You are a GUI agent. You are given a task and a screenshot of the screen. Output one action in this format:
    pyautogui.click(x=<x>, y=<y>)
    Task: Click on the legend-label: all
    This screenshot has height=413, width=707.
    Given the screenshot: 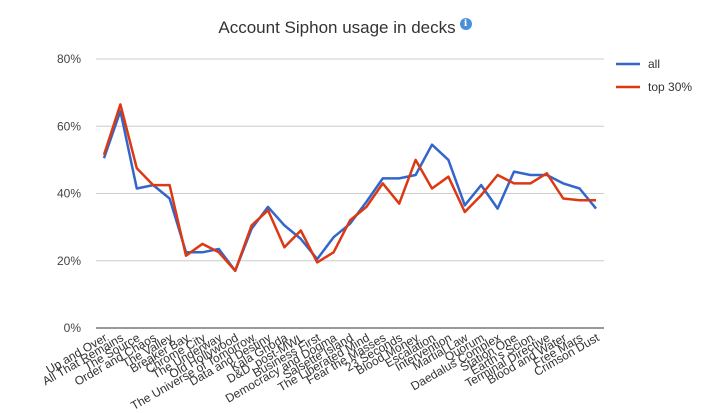 What is the action you would take?
    pyautogui.click(x=654, y=64)
    